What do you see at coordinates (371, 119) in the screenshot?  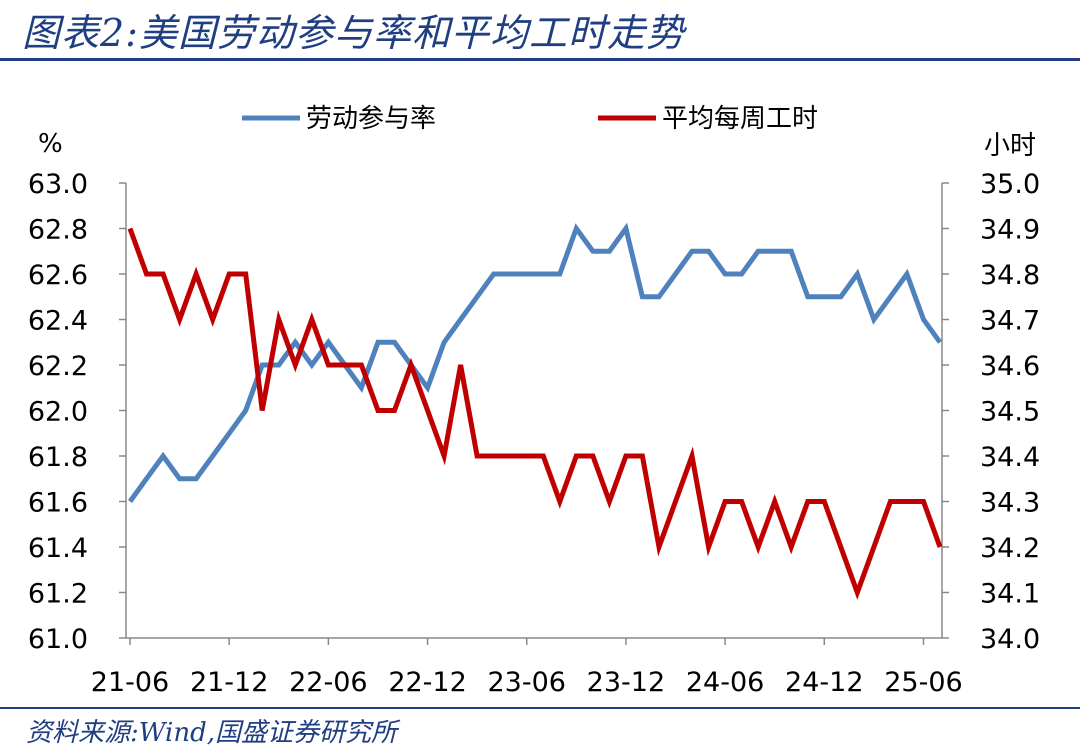 I see `legend-label: 劳动参与率` at bounding box center [371, 119].